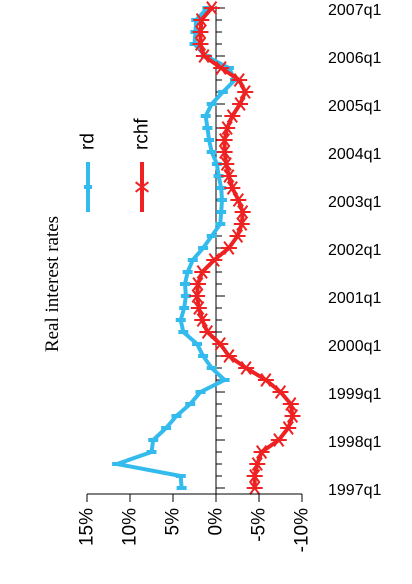  Describe the element at coordinates (354, 202) in the screenshot. I see `time-tick-label: 2003q1` at that location.